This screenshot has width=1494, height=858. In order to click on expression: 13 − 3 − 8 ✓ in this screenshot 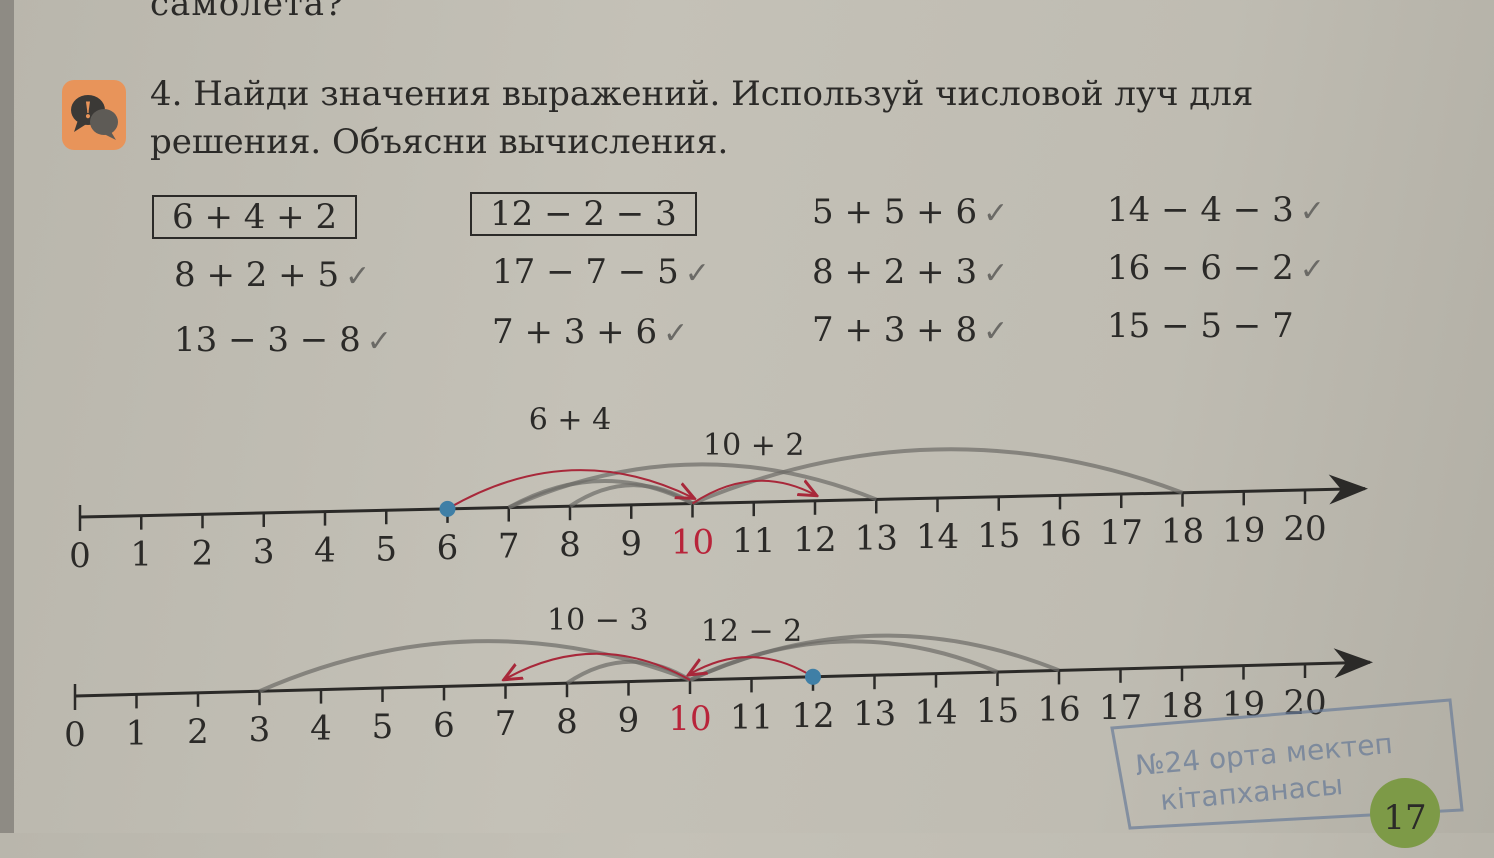, I will do `click(283, 340)`.